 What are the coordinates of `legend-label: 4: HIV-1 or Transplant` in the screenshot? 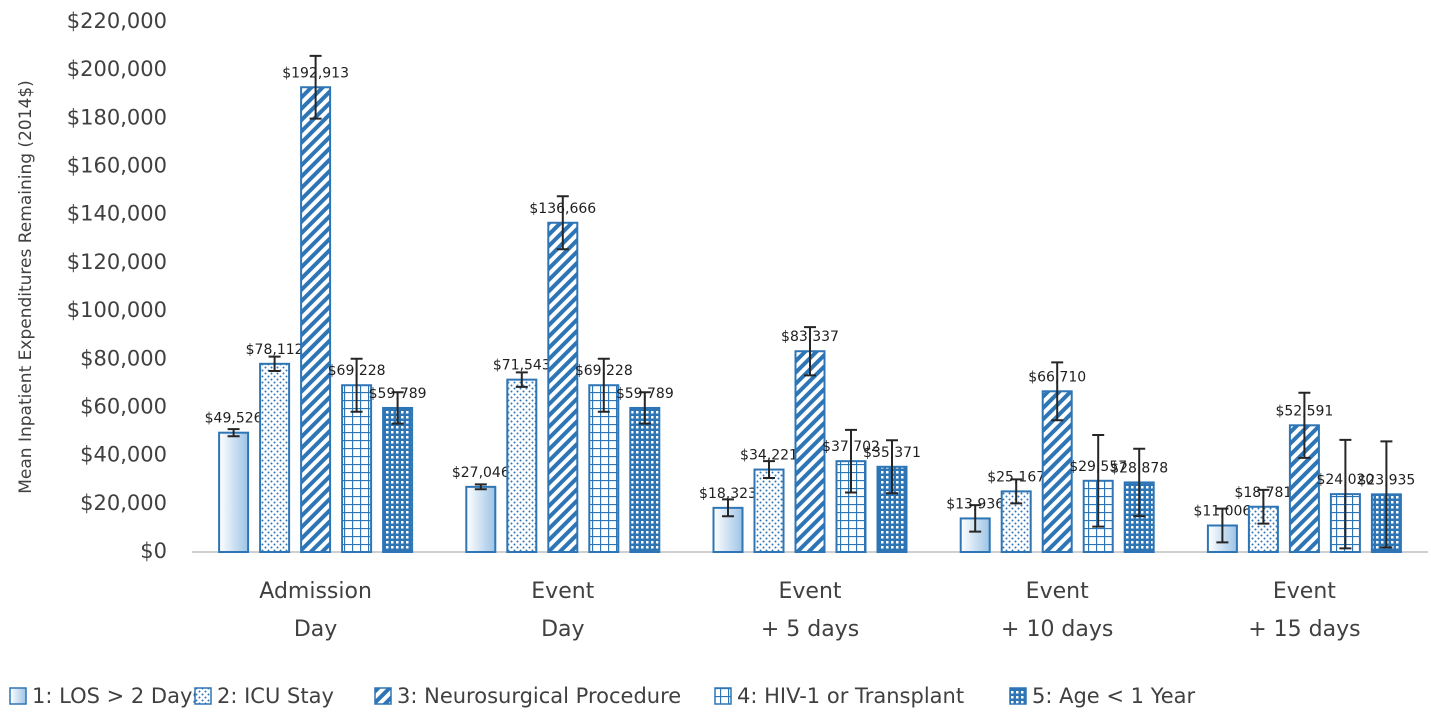 It's located at (850, 696).